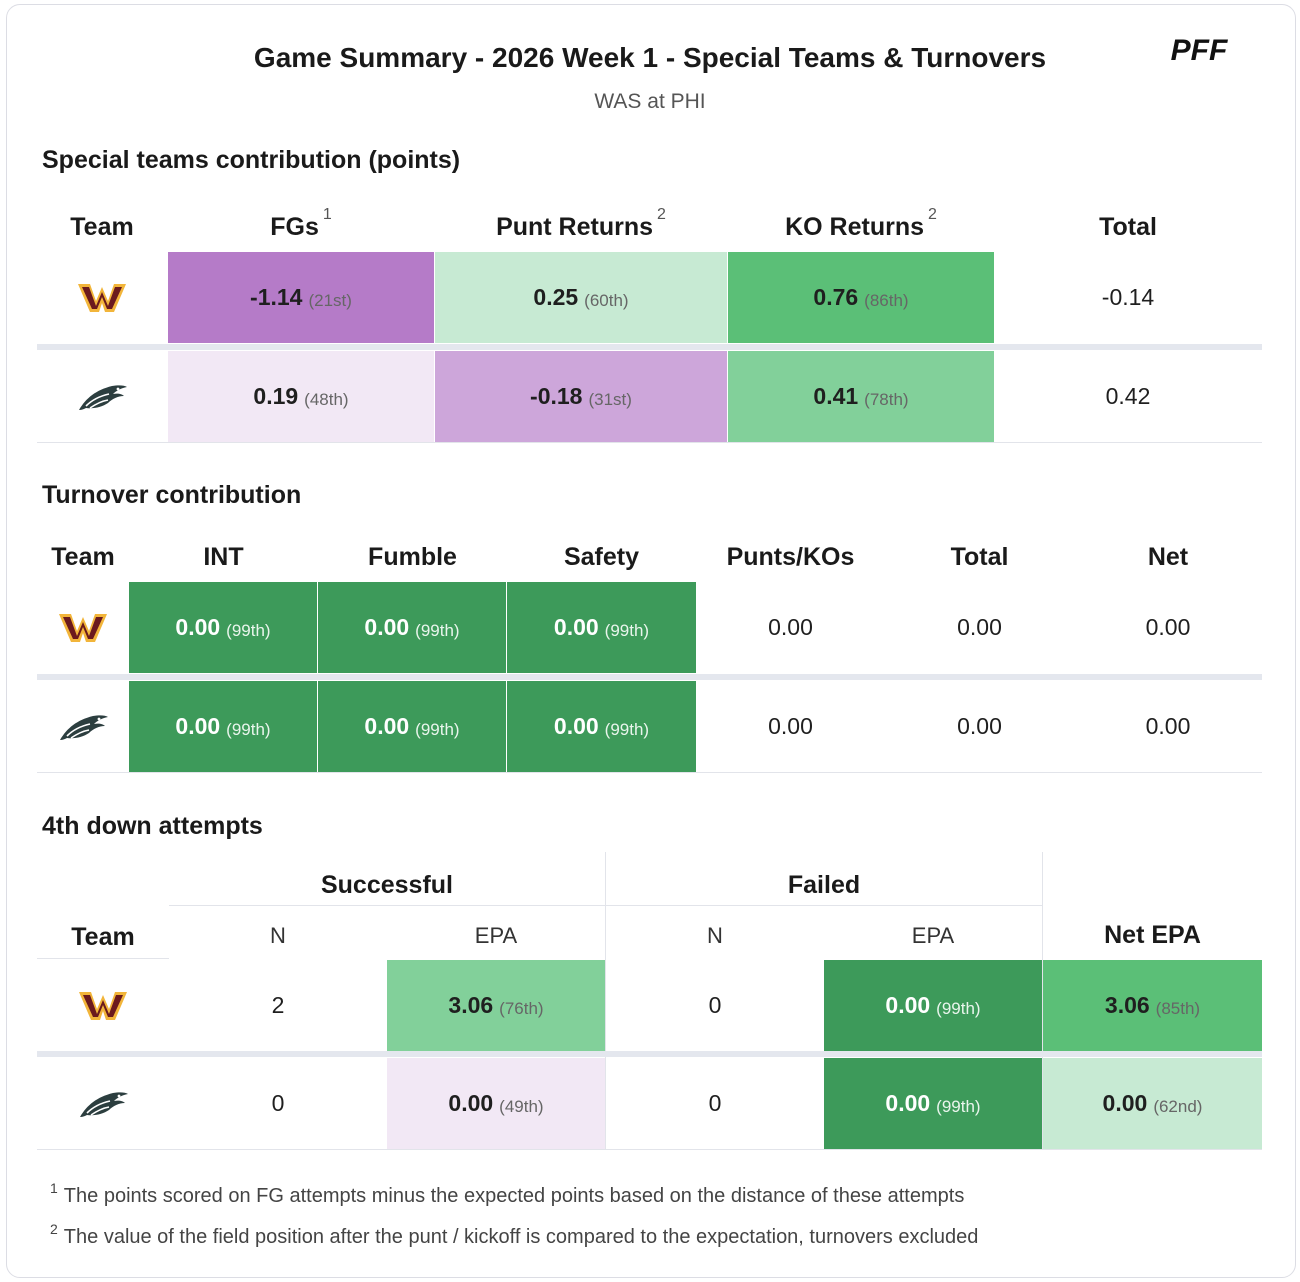  I want to click on to-was-safety: 0.00 (99th), so click(601, 627).